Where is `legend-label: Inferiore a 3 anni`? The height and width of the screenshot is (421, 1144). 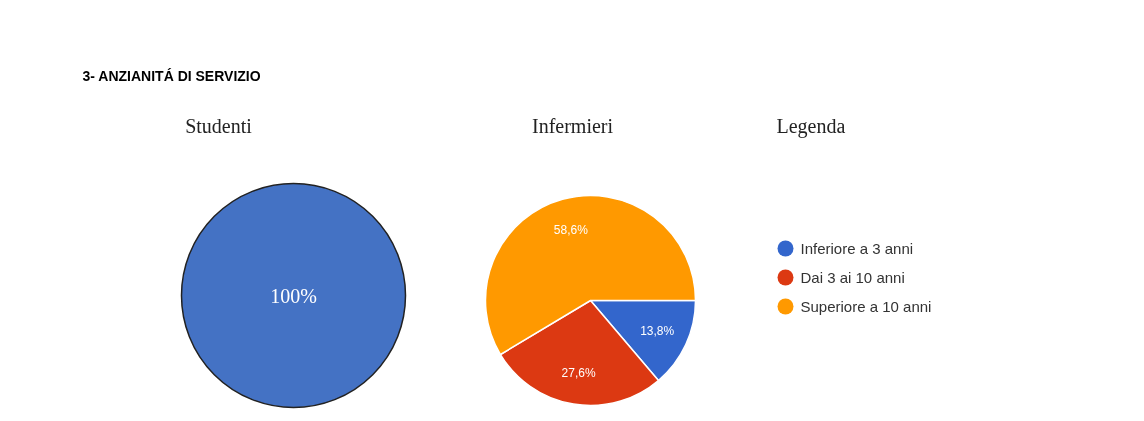
legend-label: Inferiore a 3 anni is located at coordinates (857, 248).